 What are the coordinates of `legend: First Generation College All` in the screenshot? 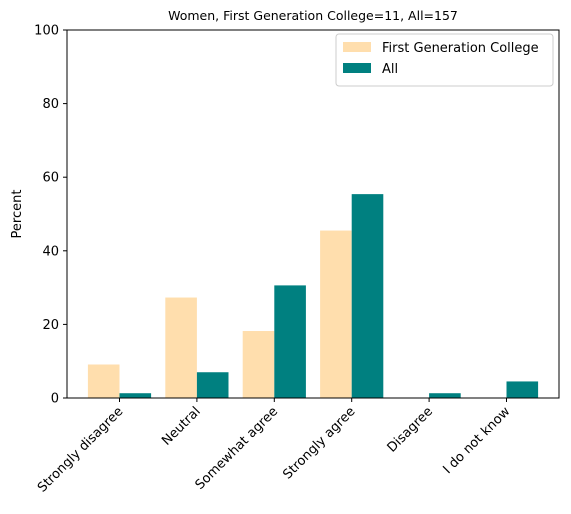 It's located at (444, 60).